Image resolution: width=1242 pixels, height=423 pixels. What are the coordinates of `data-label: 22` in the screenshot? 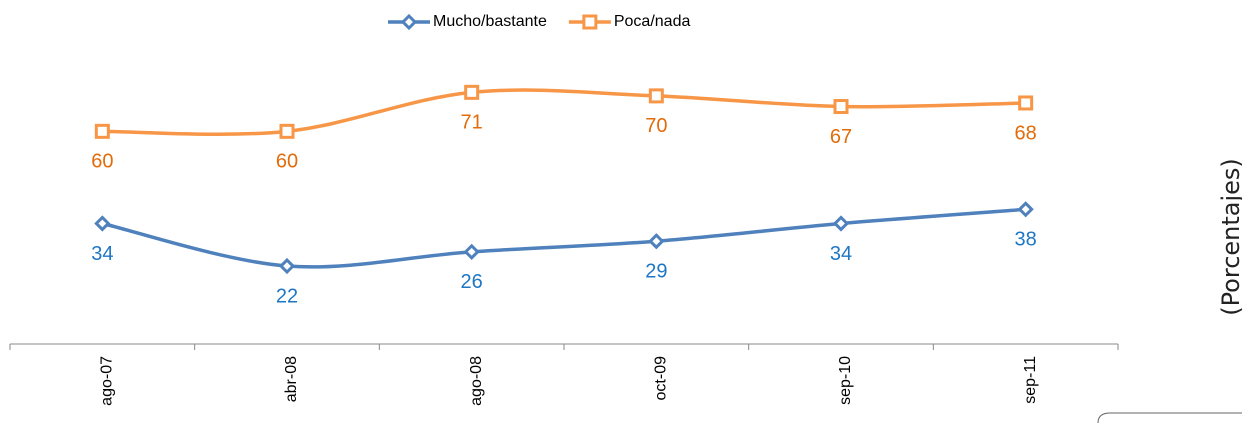 It's located at (287, 296).